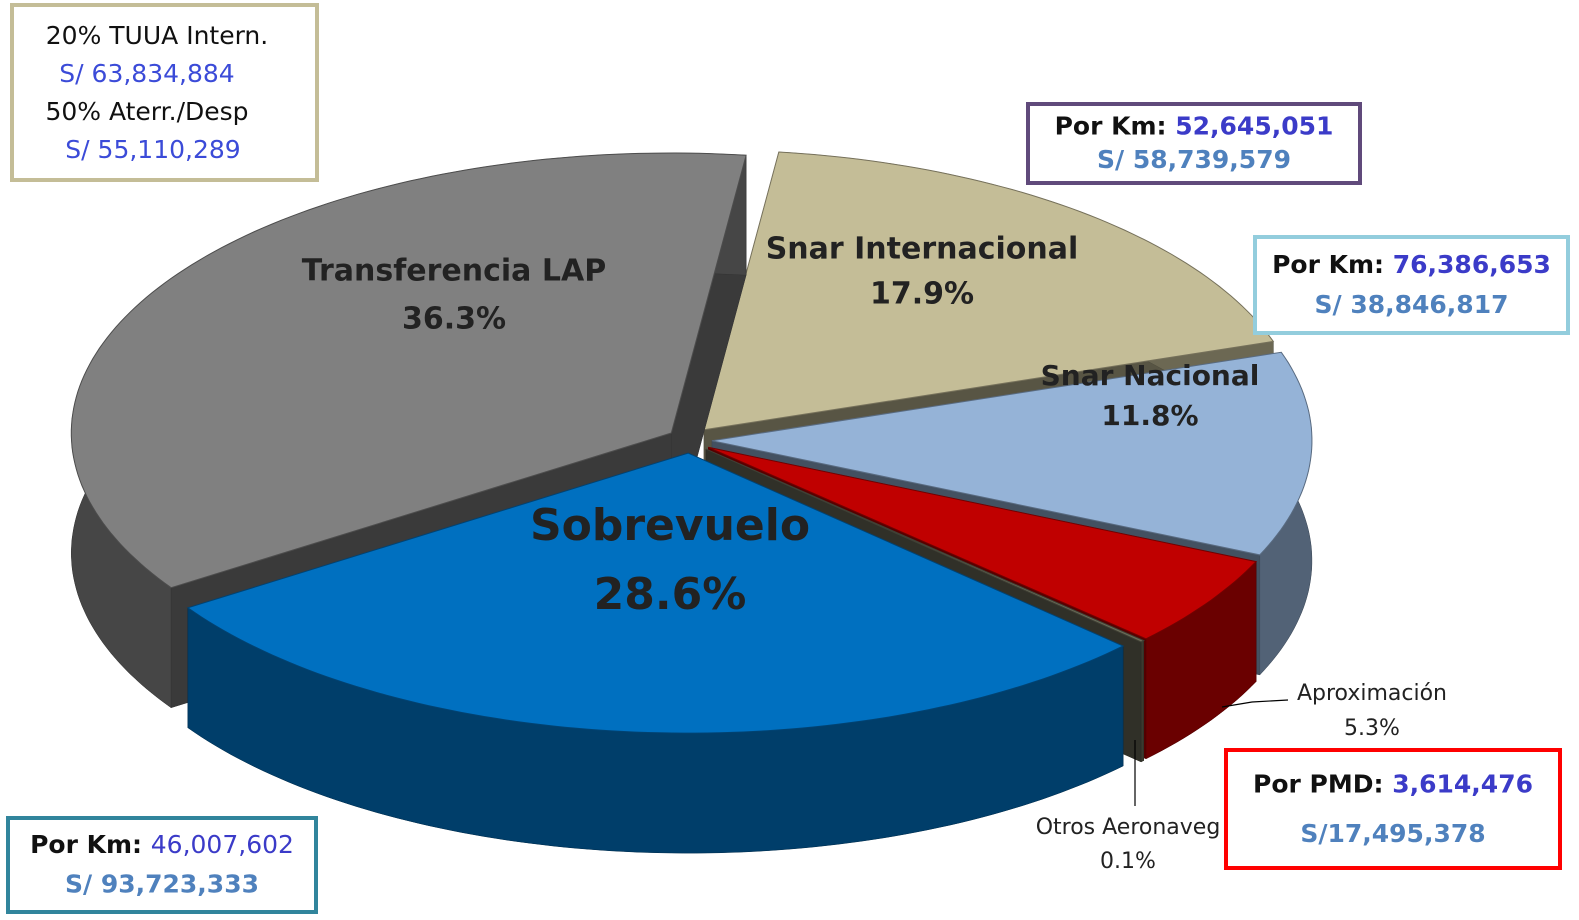 The image size is (1579, 920). What do you see at coordinates (157, 35) in the screenshot?
I see `annotation-text: 20% TUUA Intern.` at bounding box center [157, 35].